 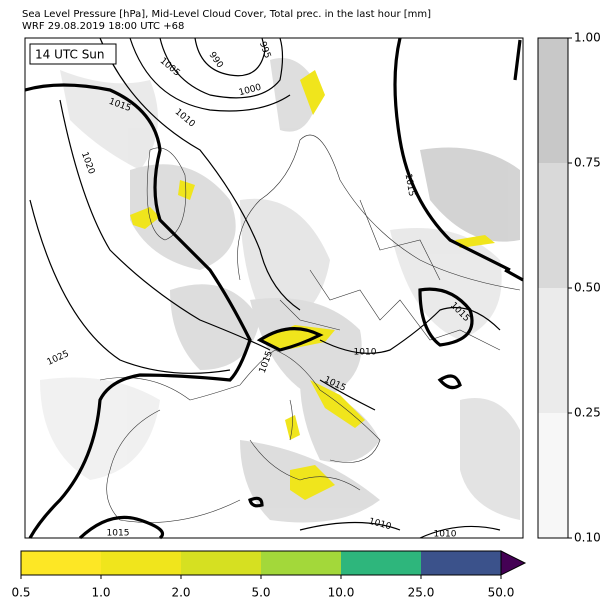 What do you see at coordinates (587, 413) in the screenshot?
I see `colorbar-tick-label: 0.25` at bounding box center [587, 413].